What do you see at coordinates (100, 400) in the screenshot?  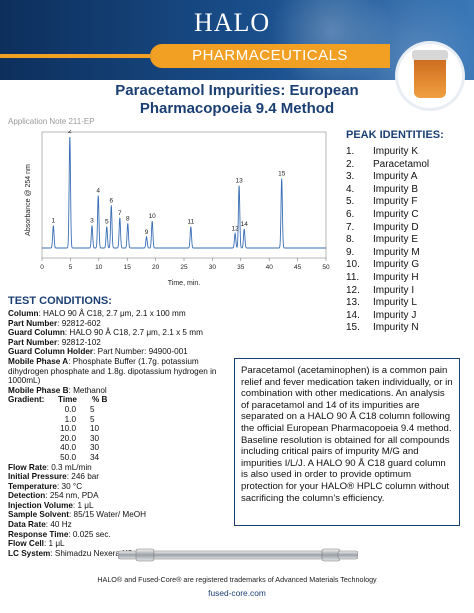 I see `gradient-b-header: % B` at bounding box center [100, 400].